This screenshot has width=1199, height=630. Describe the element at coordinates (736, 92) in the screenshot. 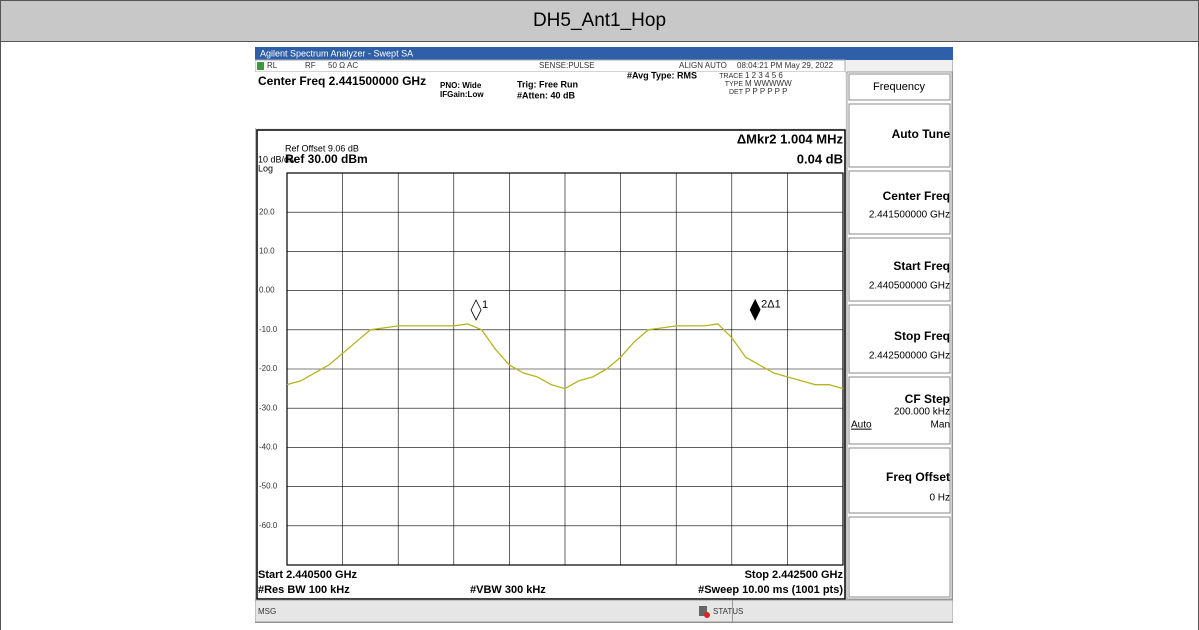

I see `det-label: DET` at that location.